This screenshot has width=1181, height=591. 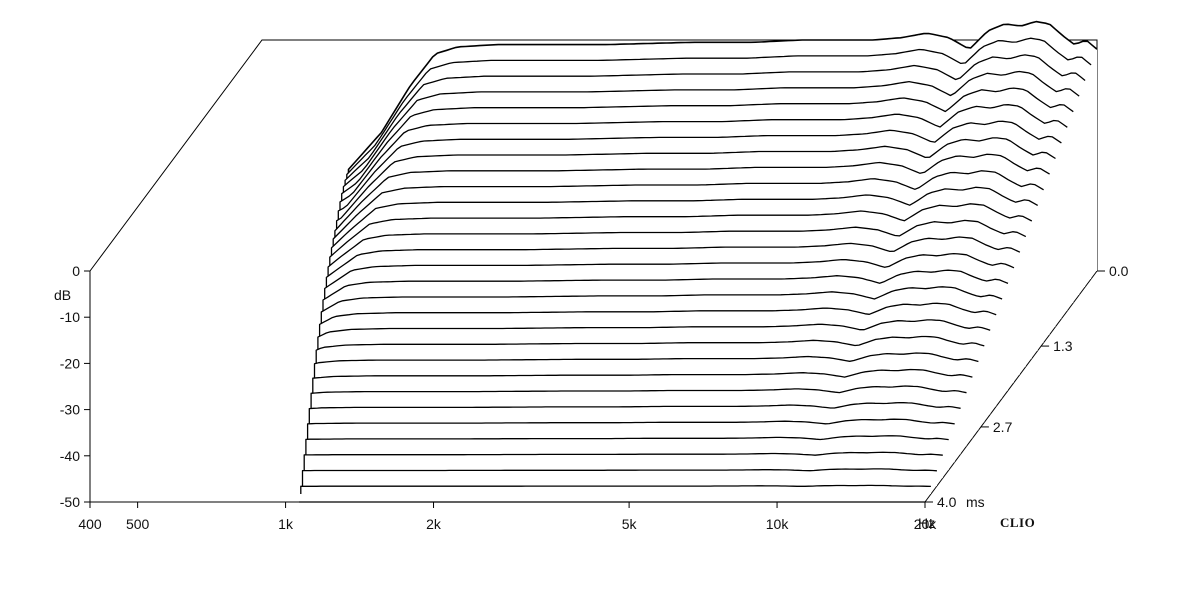 What do you see at coordinates (70, 317) in the screenshot?
I see `y-tick-label: -10` at bounding box center [70, 317].